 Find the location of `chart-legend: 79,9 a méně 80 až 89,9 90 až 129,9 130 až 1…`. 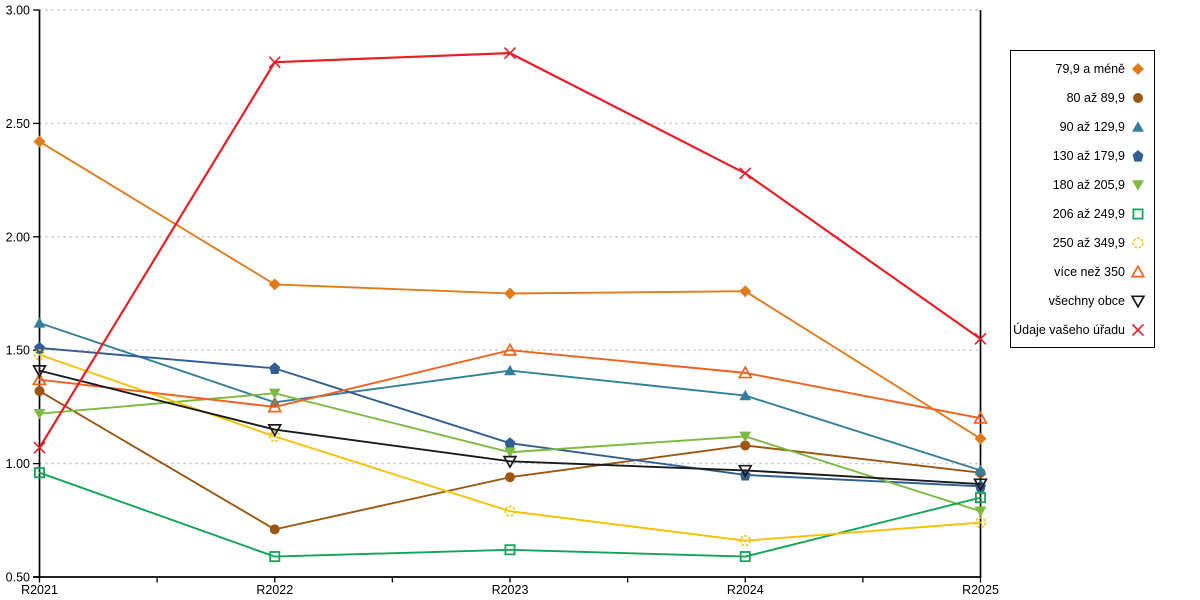

chart-legend: 79,9 a méně 80 až 89,9 90 až 129,9 130 až 1… is located at coordinates (1082, 199).